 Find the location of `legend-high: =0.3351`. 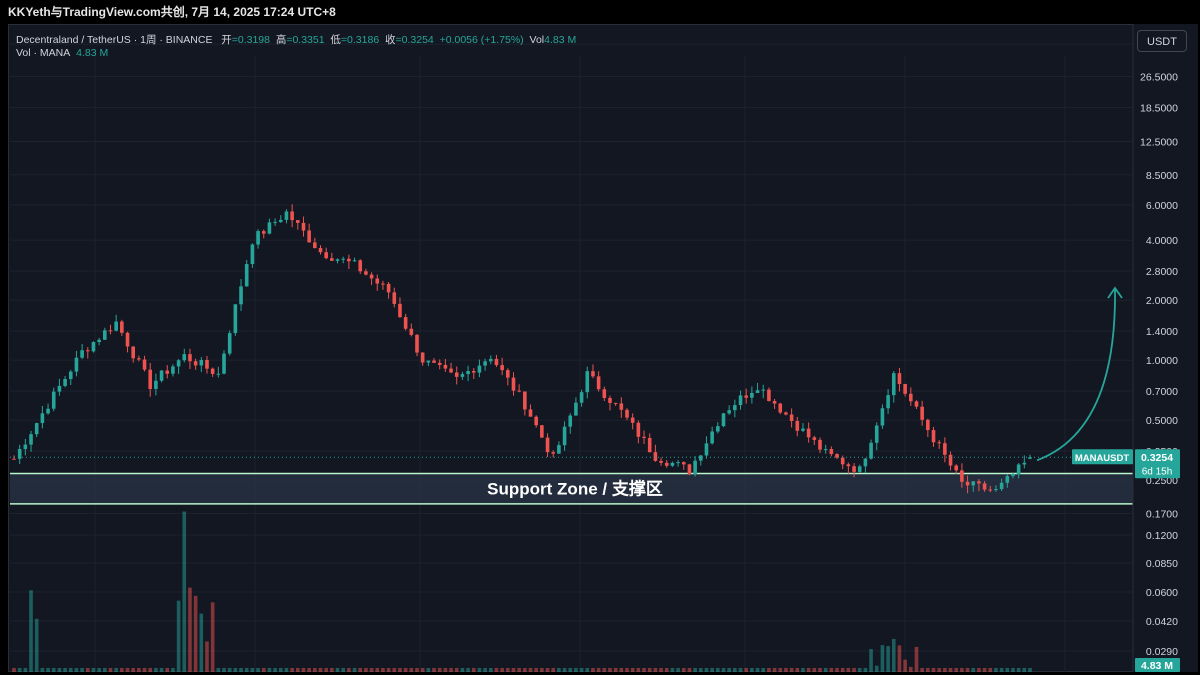

legend-high: =0.3351 is located at coordinates (305, 40).